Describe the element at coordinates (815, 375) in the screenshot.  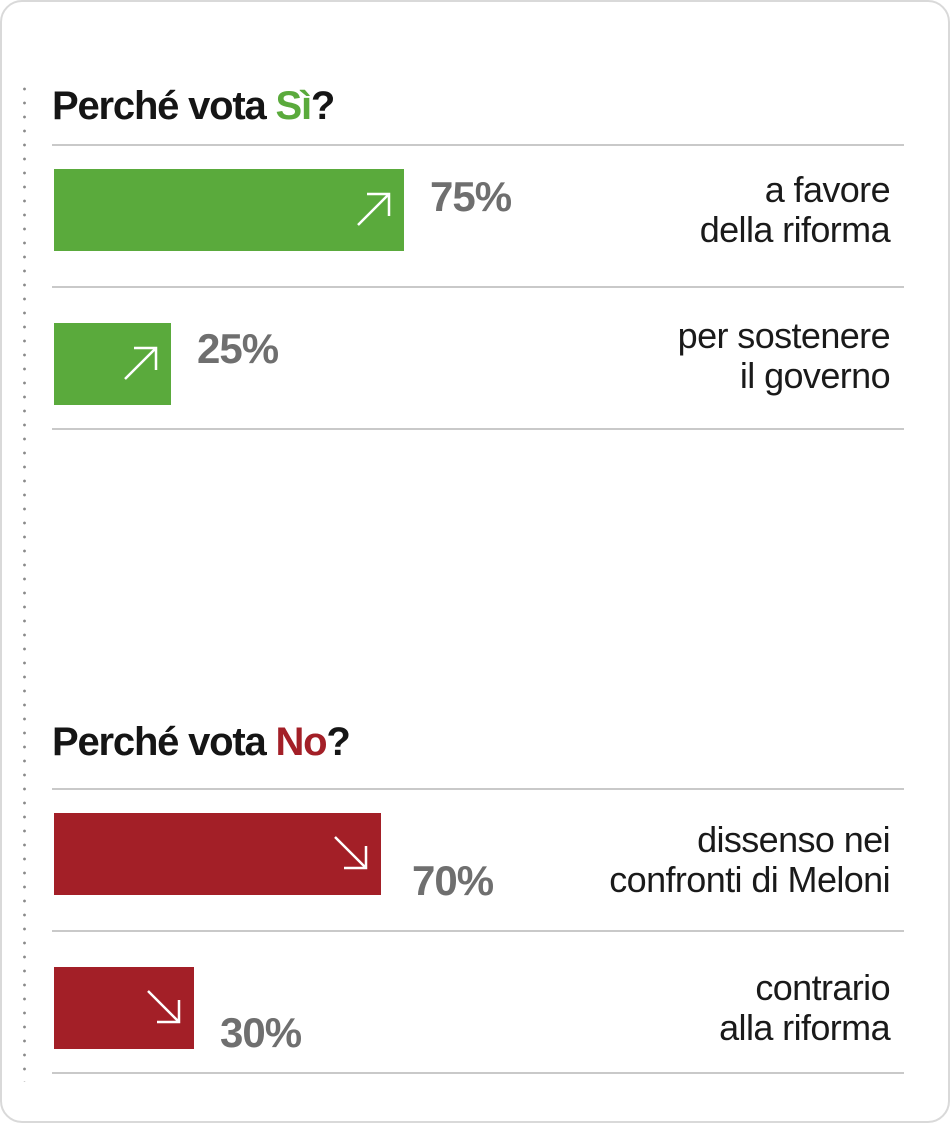
I see `category-line: il governo` at that location.